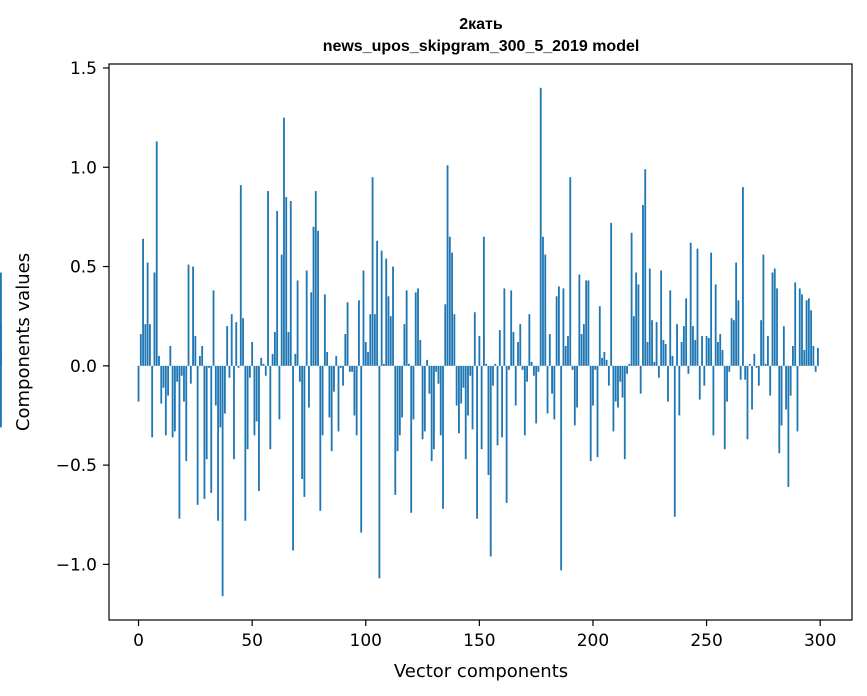  What do you see at coordinates (83, 69) in the screenshot?
I see `y-tick-label: 1.5` at bounding box center [83, 69].